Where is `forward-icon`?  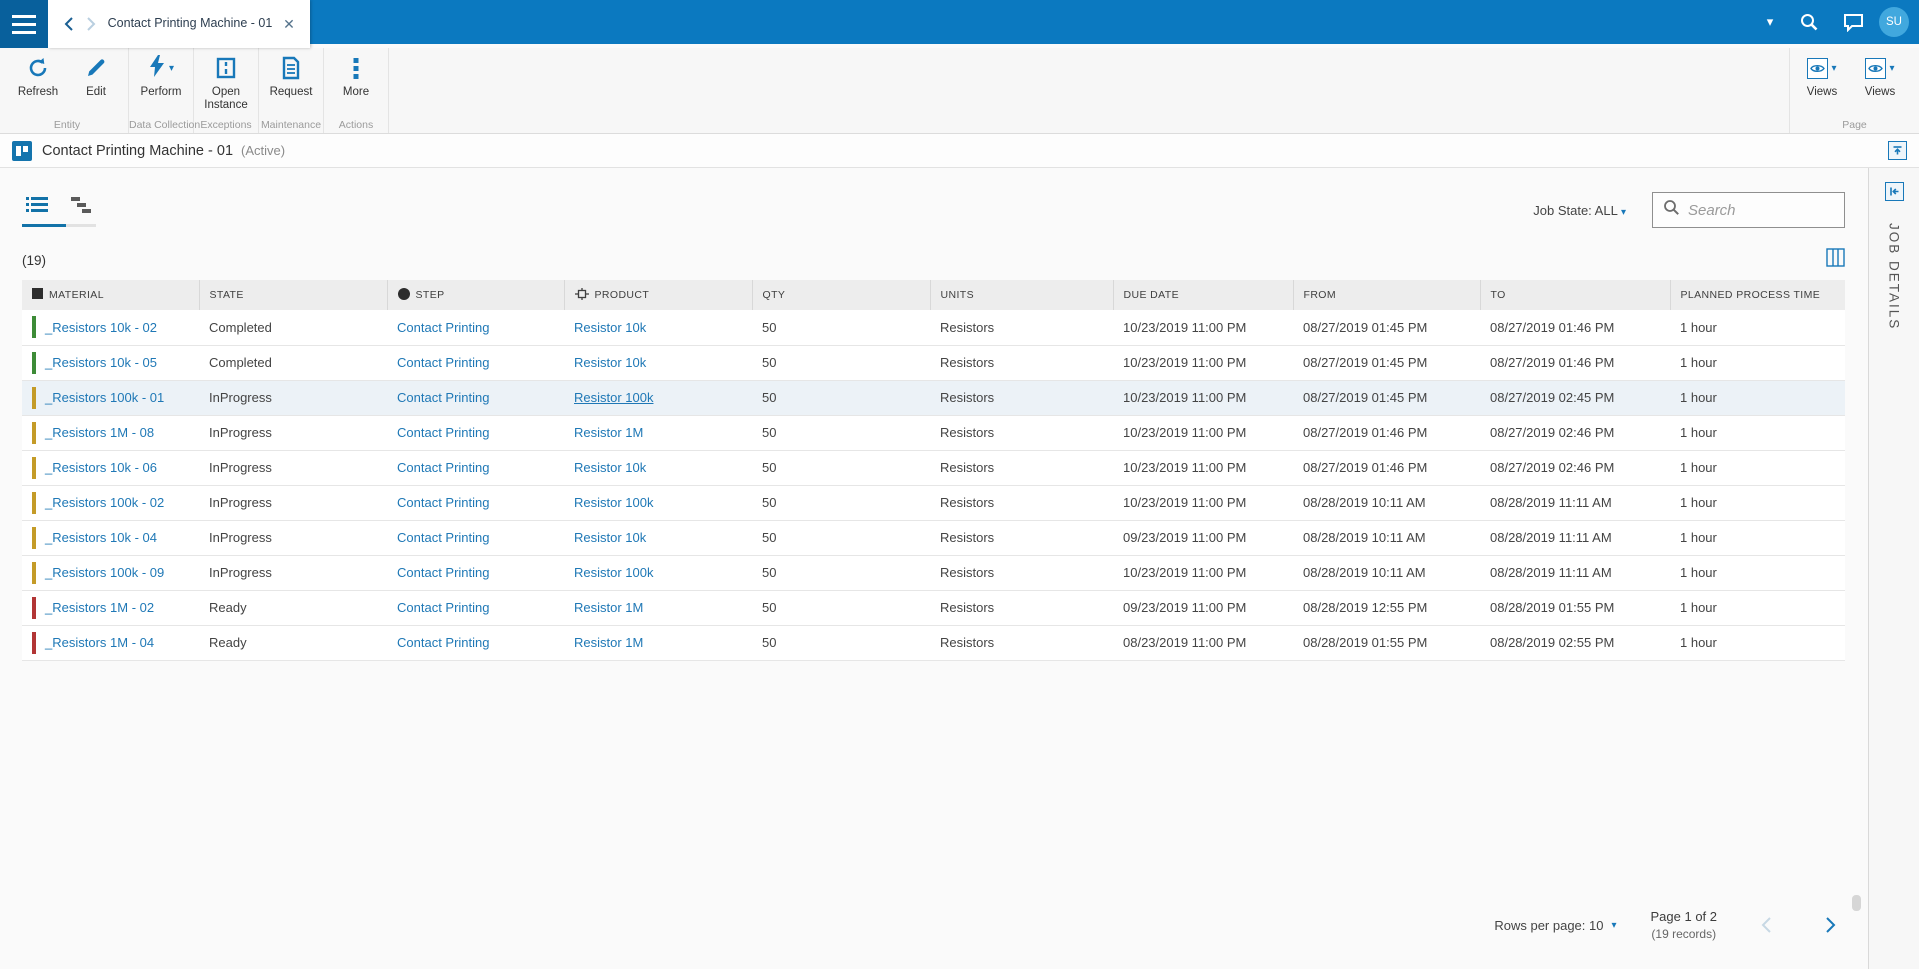 forward-icon is located at coordinates (91, 24).